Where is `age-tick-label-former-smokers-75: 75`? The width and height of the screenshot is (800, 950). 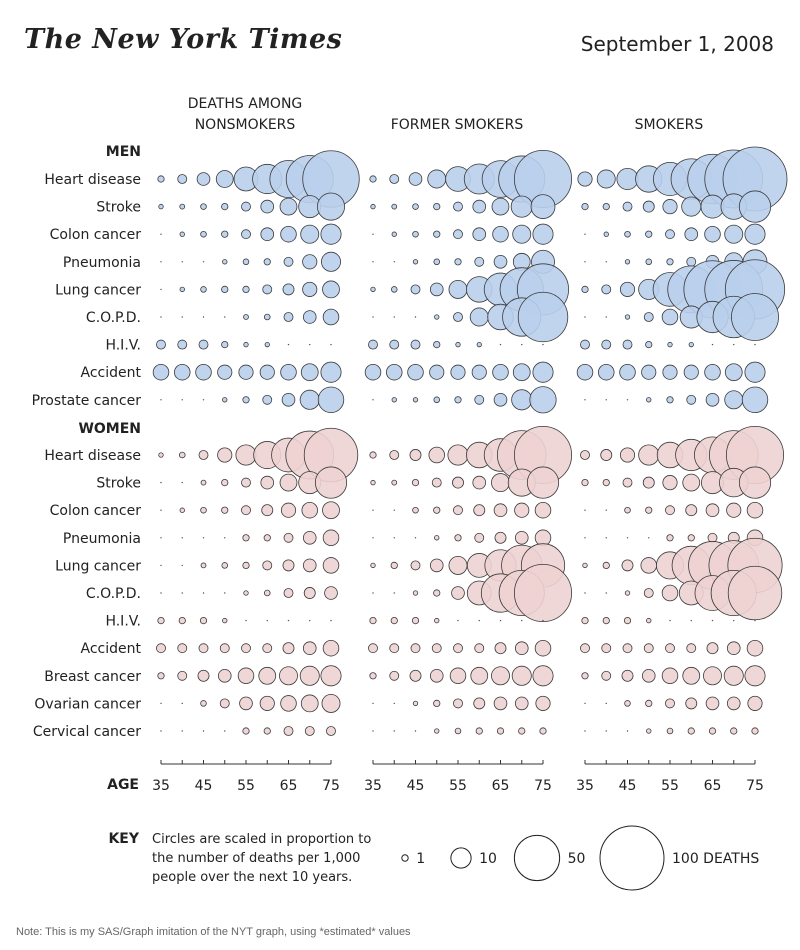
age-tick-label-former-smokers-75: 75 is located at coordinates (543, 786).